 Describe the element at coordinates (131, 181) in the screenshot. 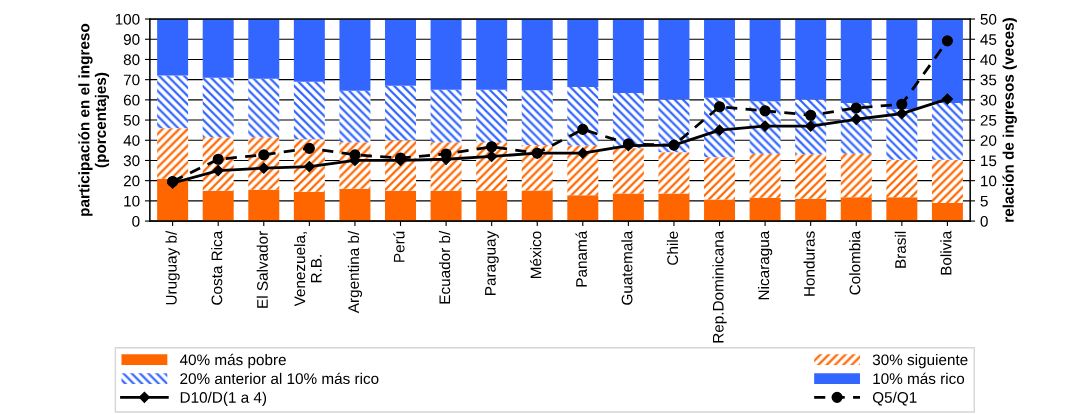

I see `y-tick-label: 20` at that location.